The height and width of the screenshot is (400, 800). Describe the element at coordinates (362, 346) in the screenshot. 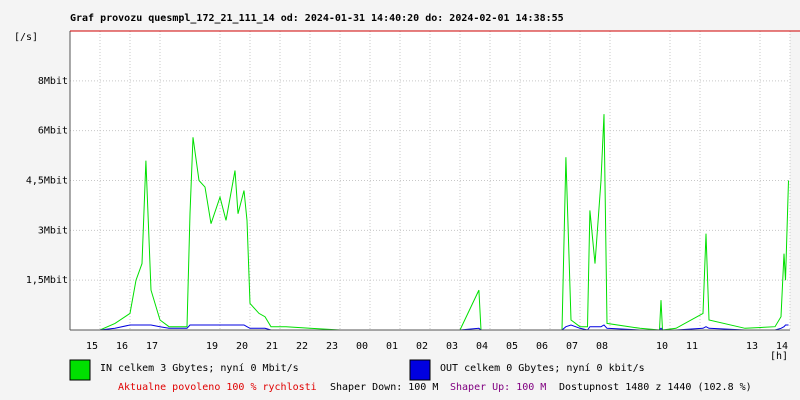

I see `x-tick-label: 00` at that location.